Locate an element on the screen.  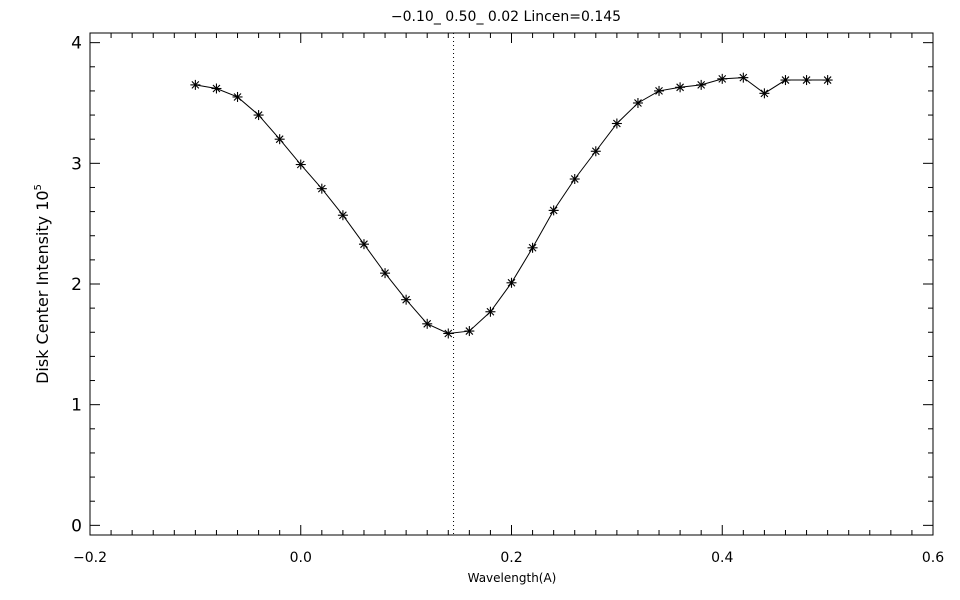
chart-title: −0.10_ 0.50_ 0.02 Lincen=0.145 is located at coordinates (506, 17).